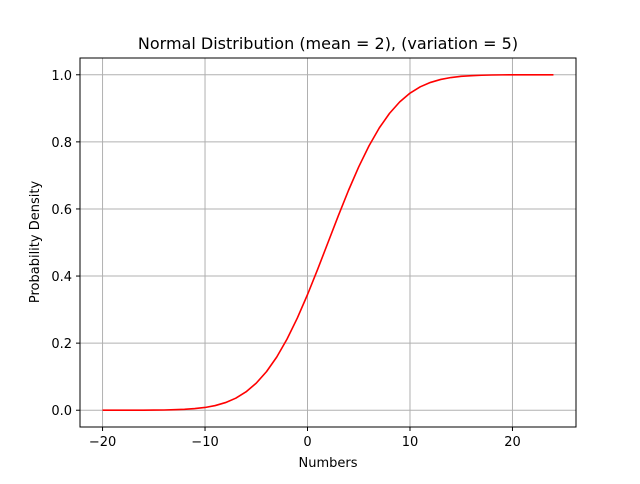 Image resolution: width=640 pixels, height=484 pixels. Describe the element at coordinates (61, 143) in the screenshot. I see `y-tick-label: 0.8` at that location.